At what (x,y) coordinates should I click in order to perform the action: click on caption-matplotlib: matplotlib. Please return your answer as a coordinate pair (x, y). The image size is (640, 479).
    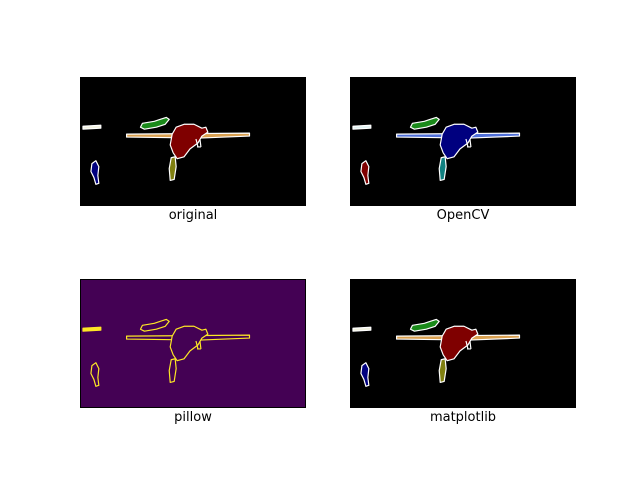
    Looking at the image, I should click on (463, 417).